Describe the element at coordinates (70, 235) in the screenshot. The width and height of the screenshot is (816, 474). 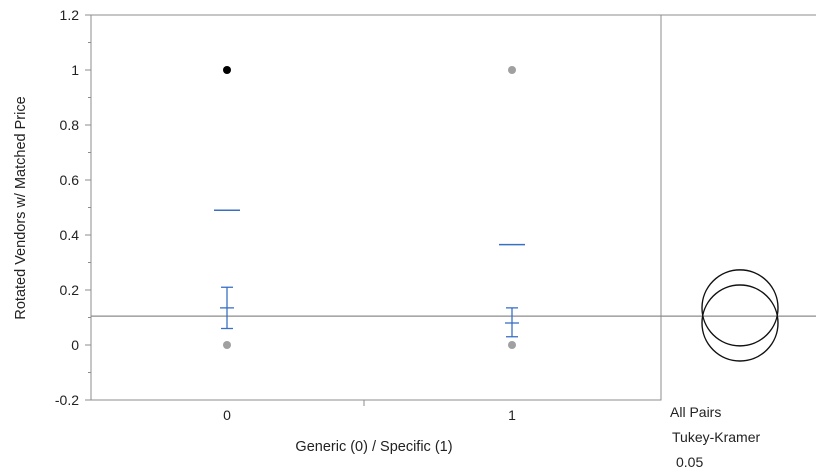
I see `y-tick-label: 0.4` at that location.